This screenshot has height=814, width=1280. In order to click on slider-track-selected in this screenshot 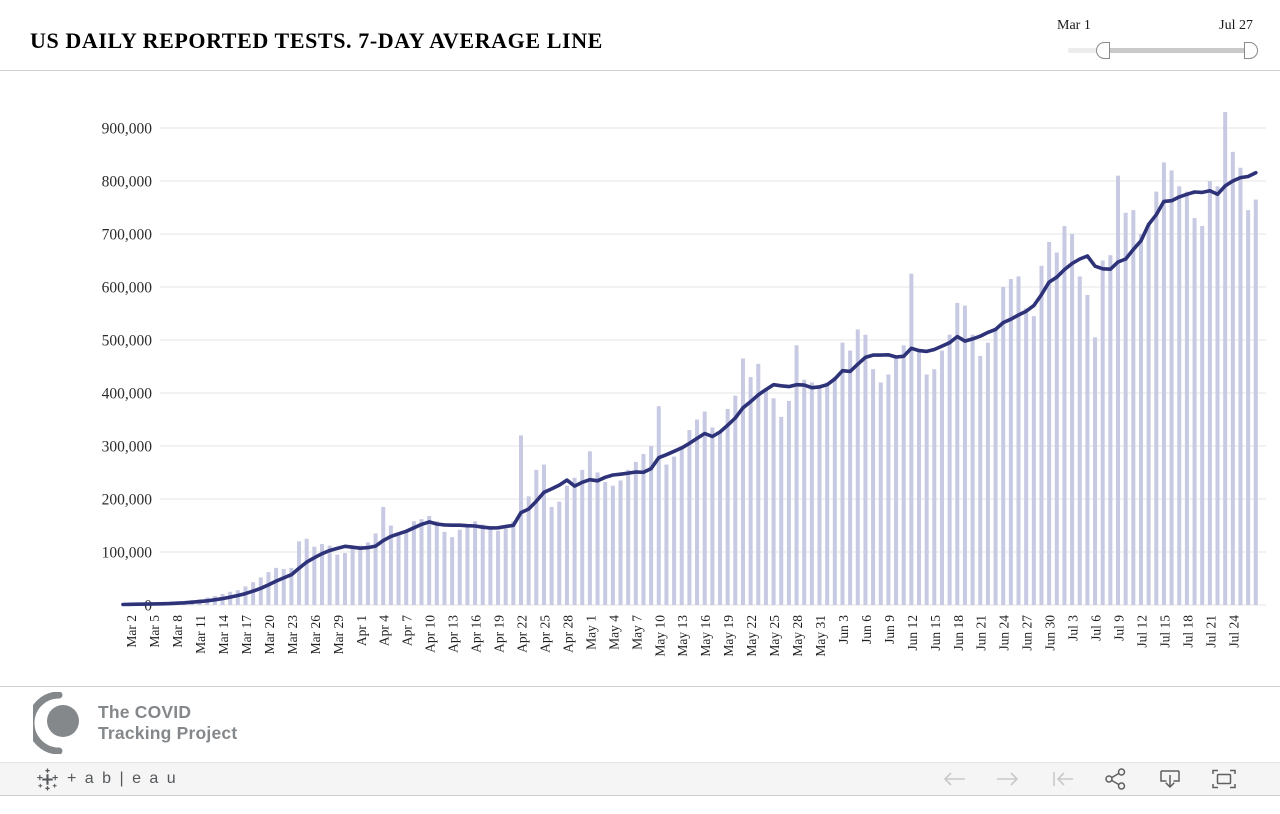, I will do `click(1175, 50)`.